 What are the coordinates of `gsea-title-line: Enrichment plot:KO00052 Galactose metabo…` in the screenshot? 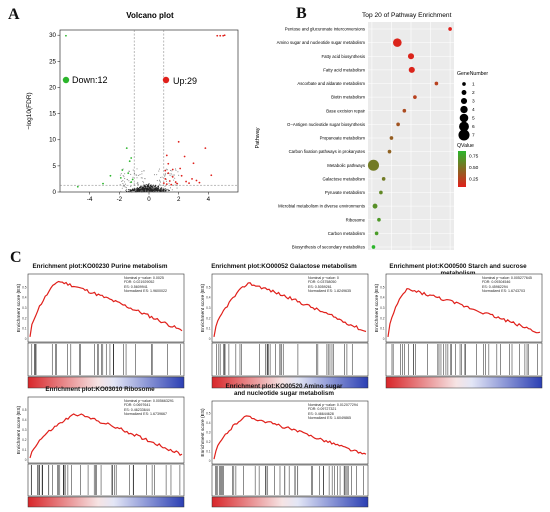 It's located at (284, 266).